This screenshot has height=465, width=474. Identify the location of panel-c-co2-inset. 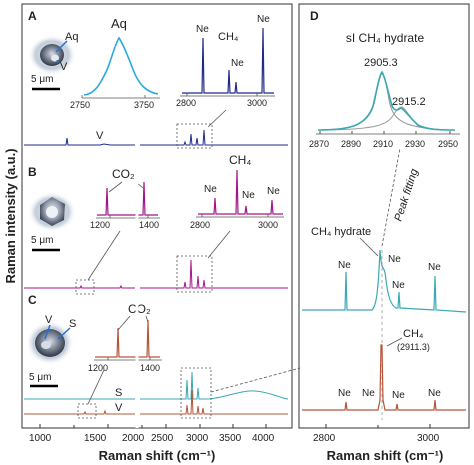
(128, 340).